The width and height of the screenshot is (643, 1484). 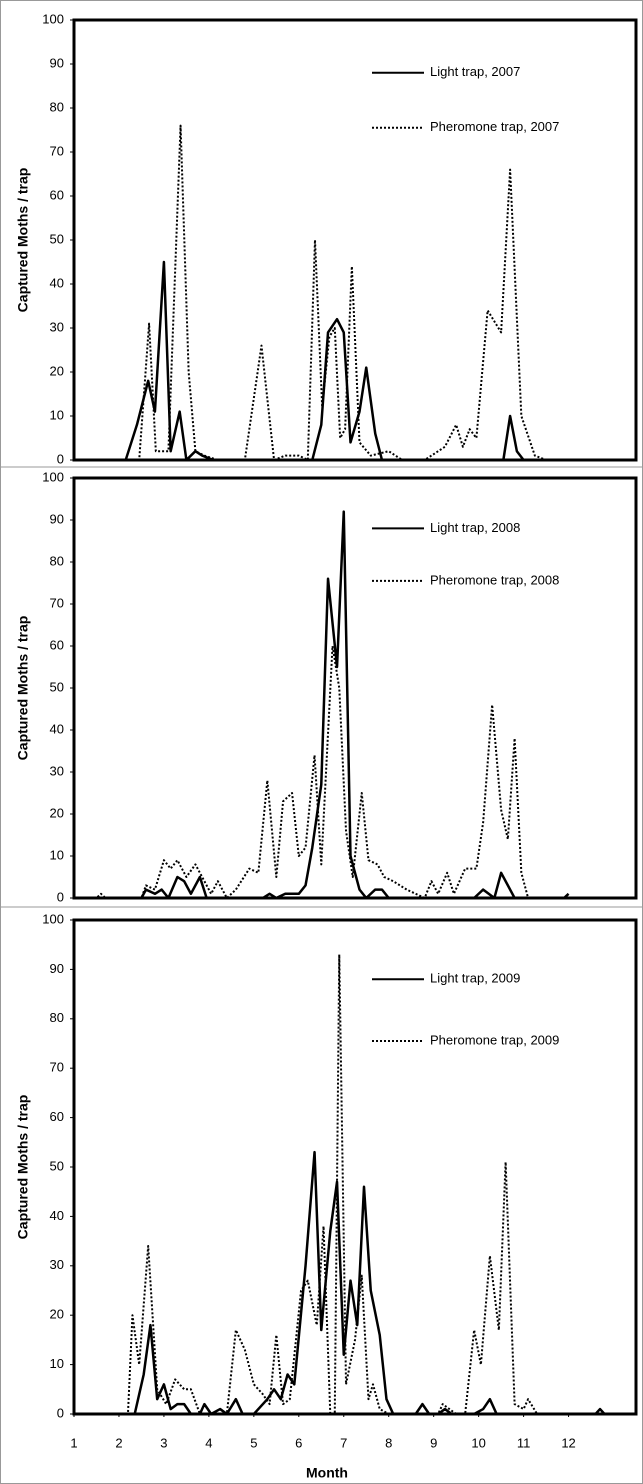 What do you see at coordinates (208, 1442) in the screenshot?
I see `x-tick-label: 4` at bounding box center [208, 1442].